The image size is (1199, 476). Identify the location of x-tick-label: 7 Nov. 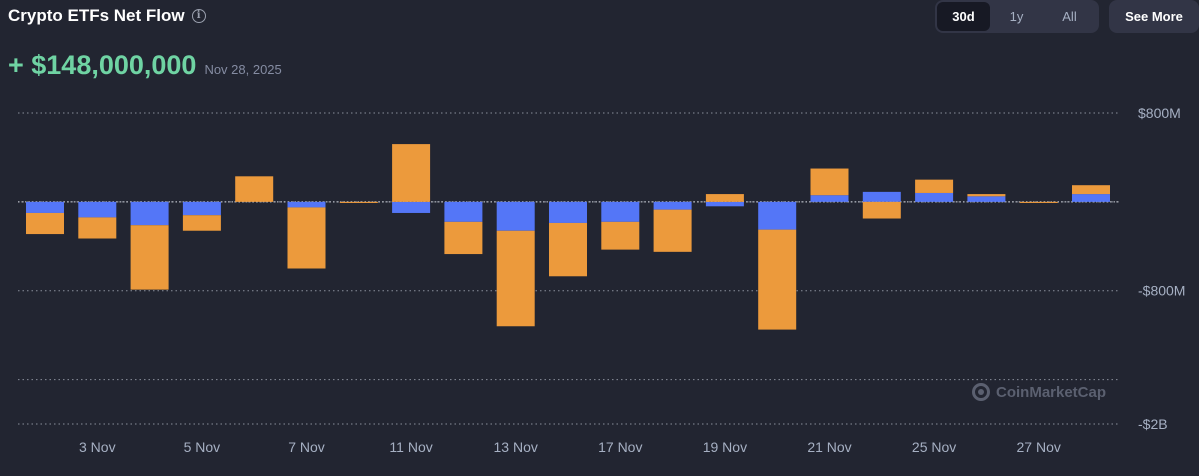
(306, 447).